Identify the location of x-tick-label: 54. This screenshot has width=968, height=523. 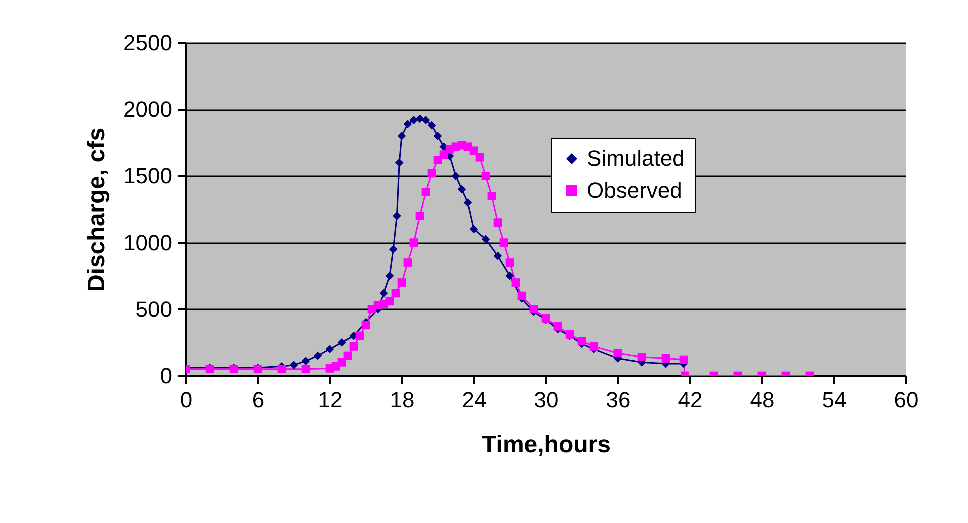
(834, 400).